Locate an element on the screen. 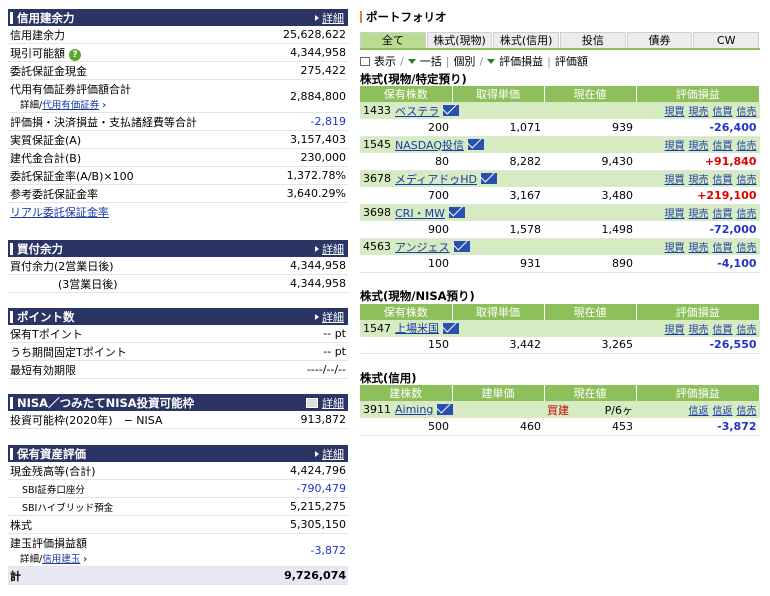  stock-name-link: Aiming is located at coordinates (414, 409).